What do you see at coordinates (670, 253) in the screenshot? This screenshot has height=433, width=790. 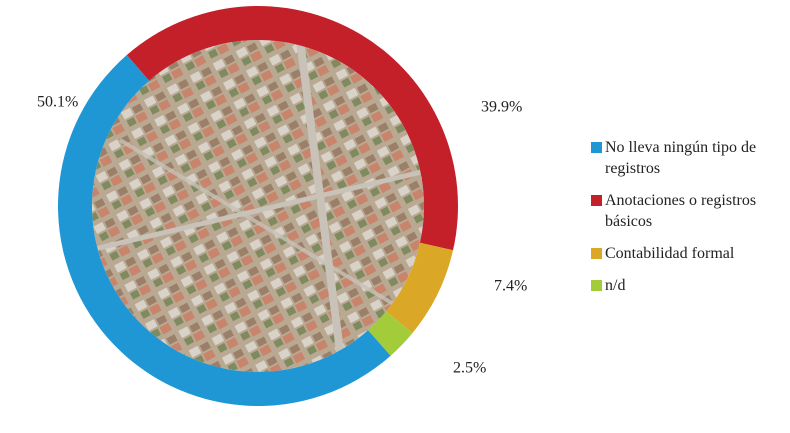 I see `legend-label: Contabilidad formal` at bounding box center [670, 253].